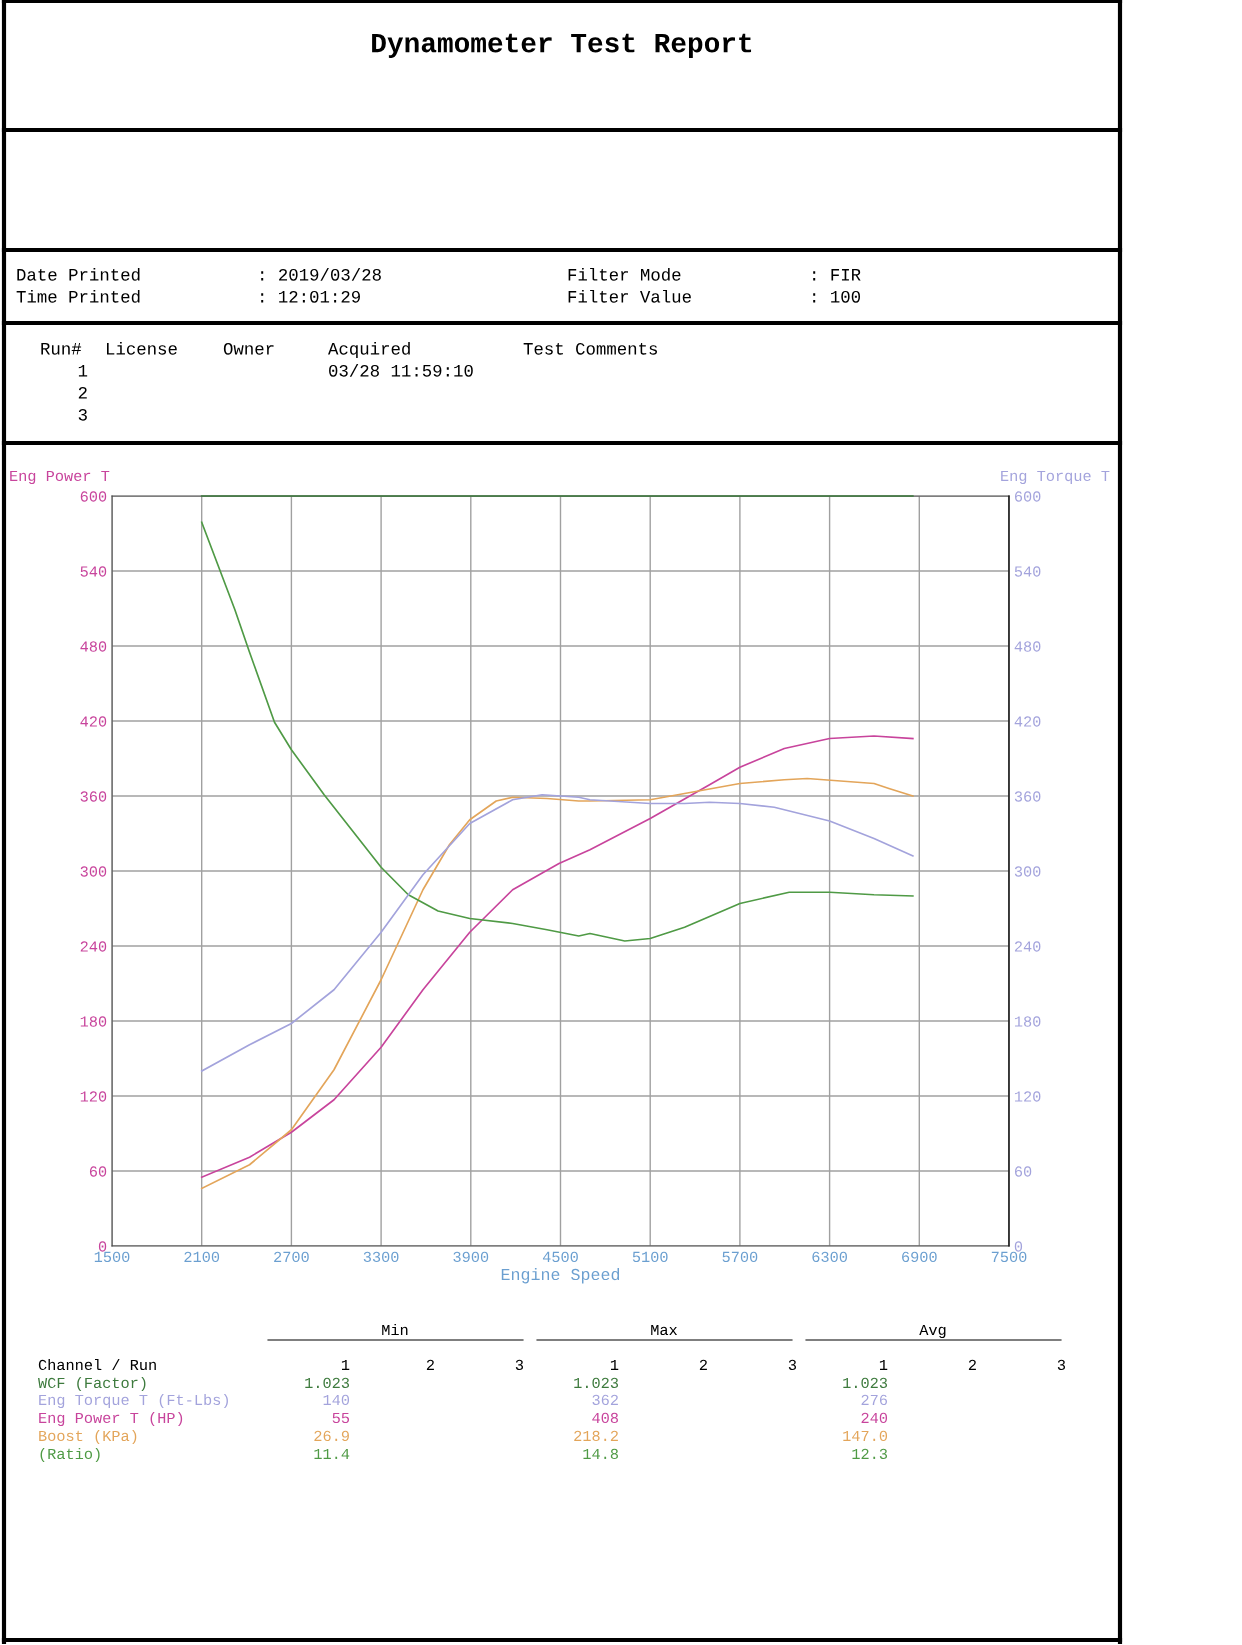 The height and width of the screenshot is (1645, 1242). I want to click on x-tick-label: 5100, so click(650, 1257).